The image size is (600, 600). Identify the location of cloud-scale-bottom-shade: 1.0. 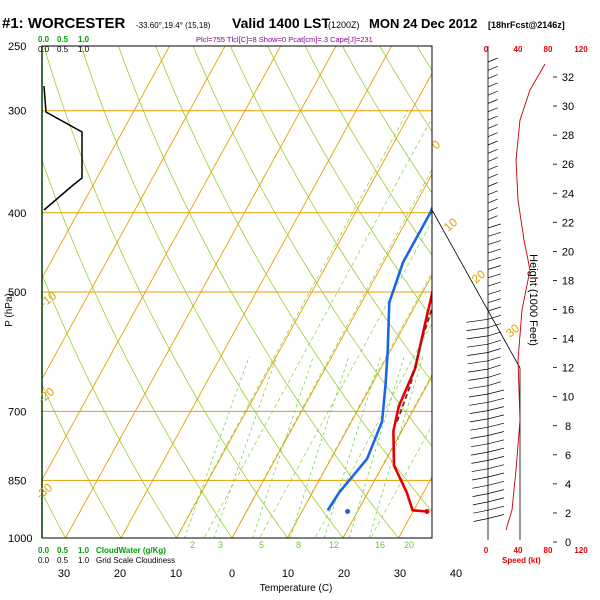
(84, 560).